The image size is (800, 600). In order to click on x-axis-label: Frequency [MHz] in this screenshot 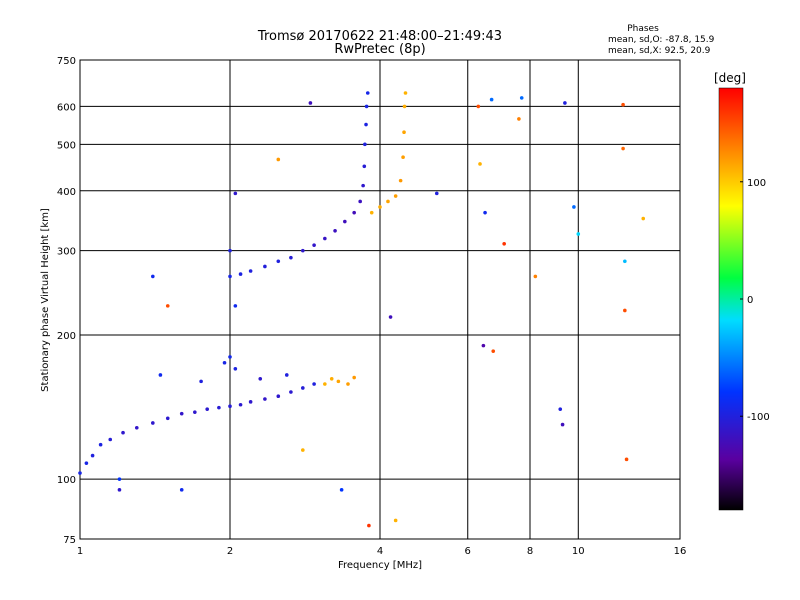, I will do `click(380, 565)`.